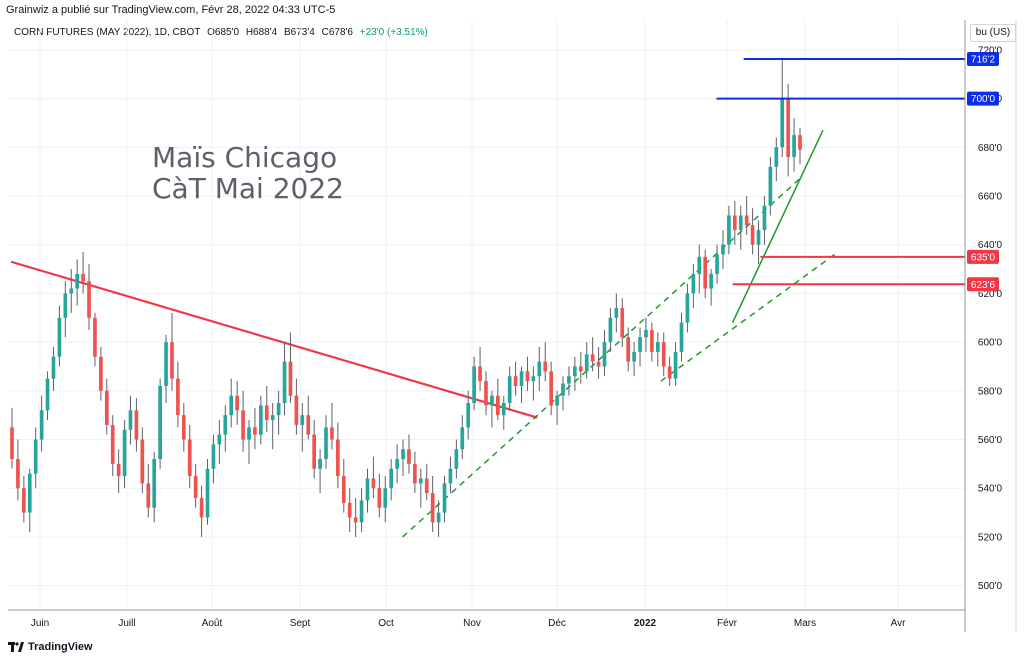  What do you see at coordinates (805, 623) in the screenshot?
I see `x-tick-label: Mars` at bounding box center [805, 623].